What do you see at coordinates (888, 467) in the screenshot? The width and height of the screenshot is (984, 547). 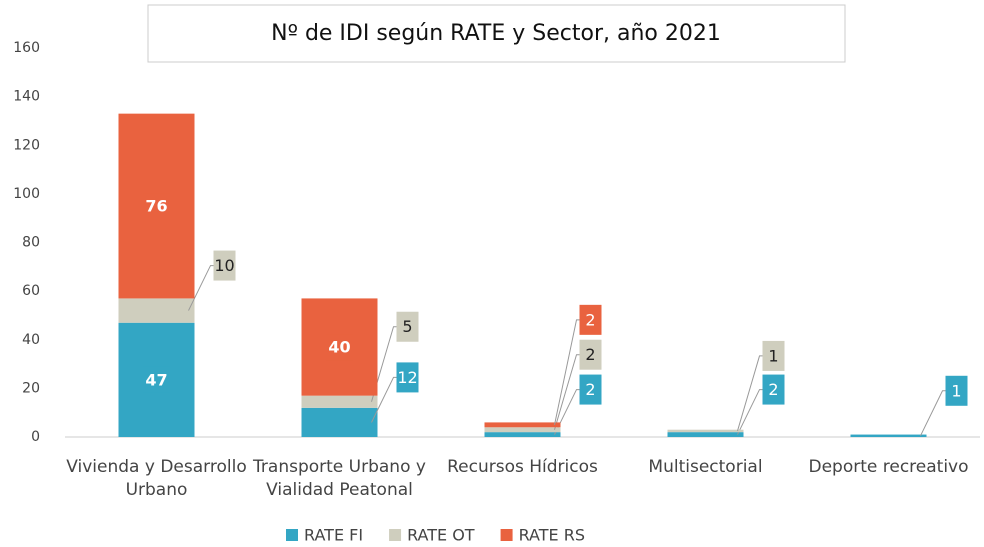 I see `x-tick-label: Deporte recreativo` at bounding box center [888, 467].